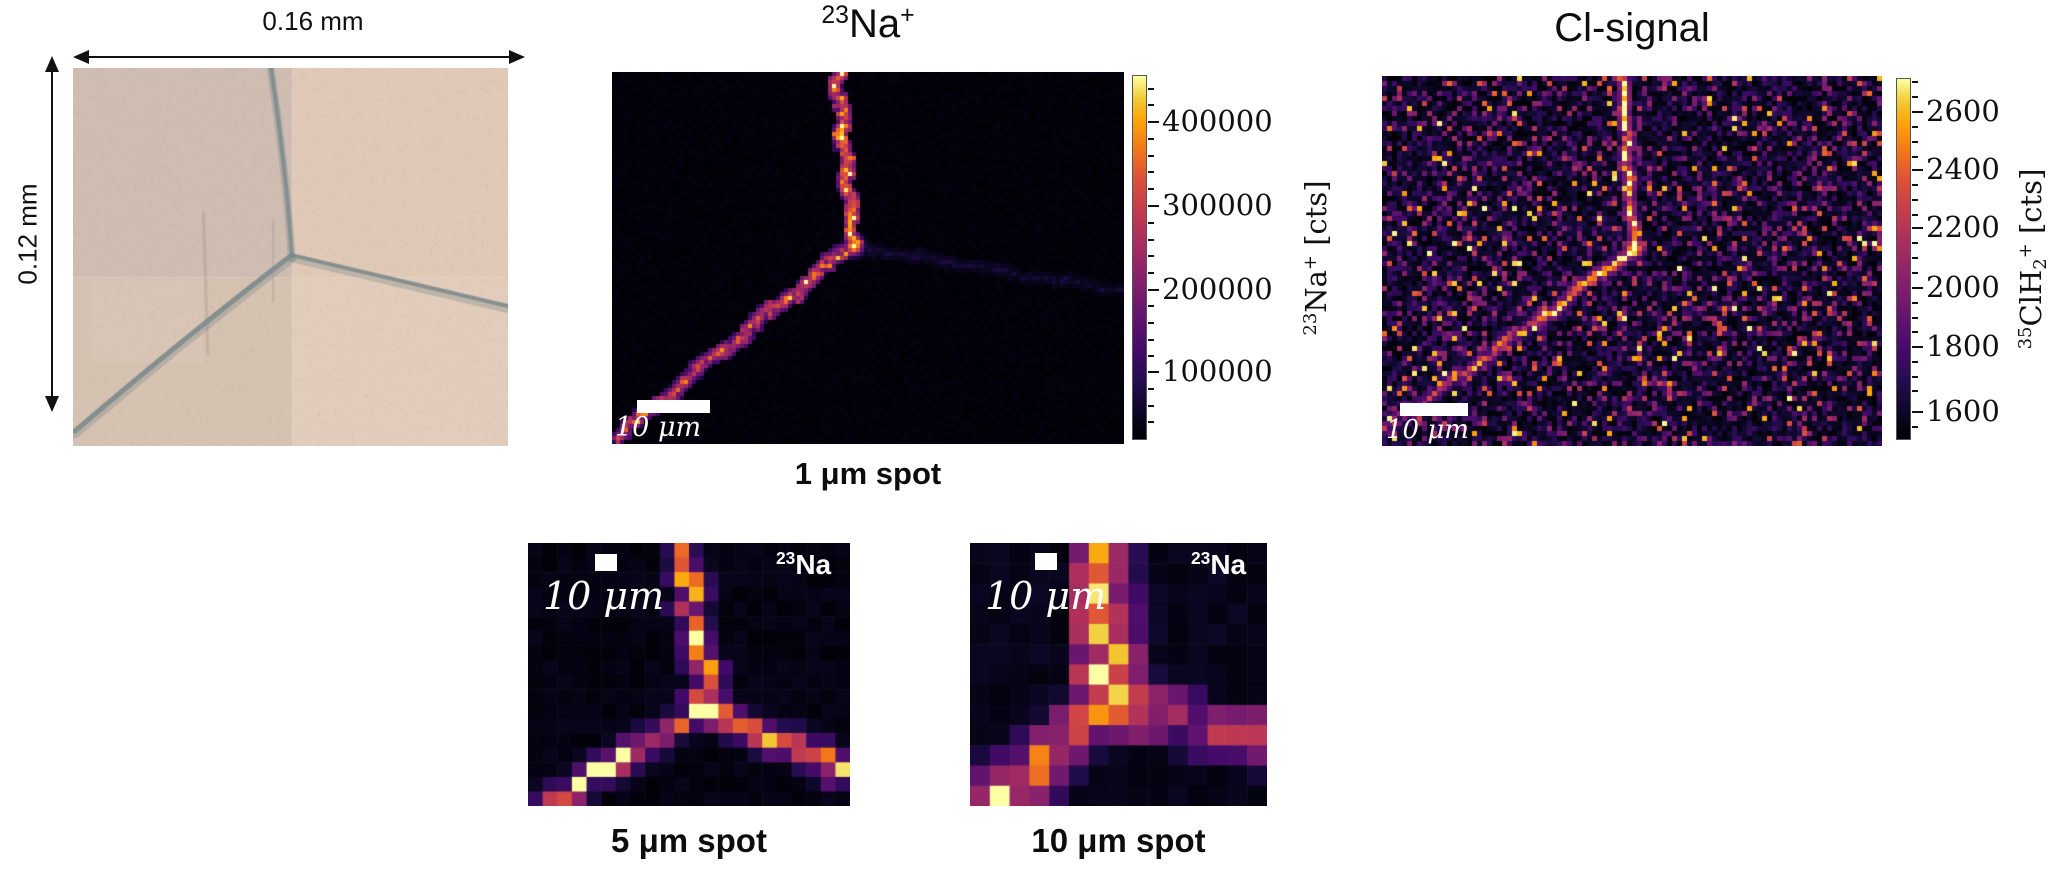 This screenshot has width=2067, height=879. I want to click on cl-map-title: Cl-signal, so click(1632, 28).